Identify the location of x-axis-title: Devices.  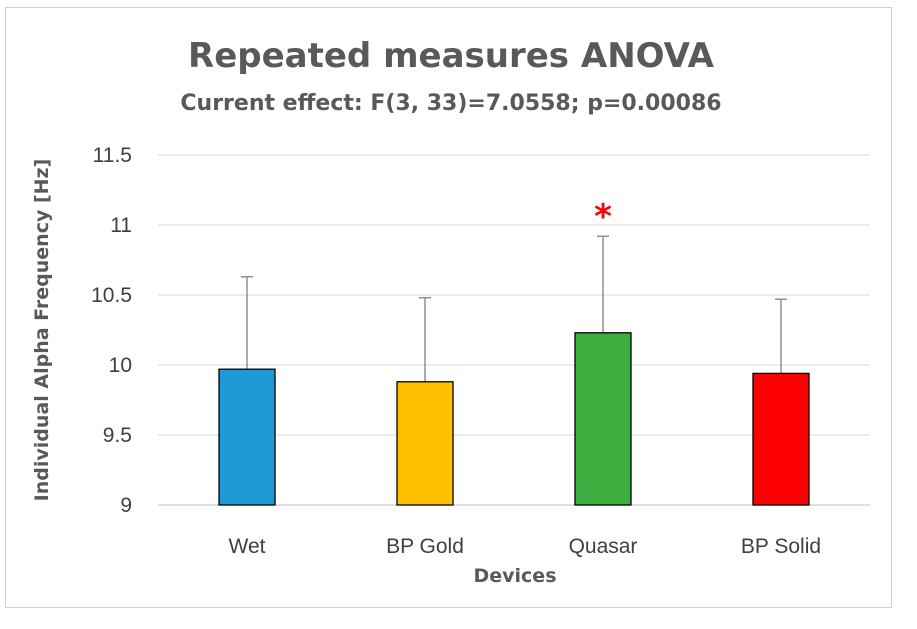
(514, 576).